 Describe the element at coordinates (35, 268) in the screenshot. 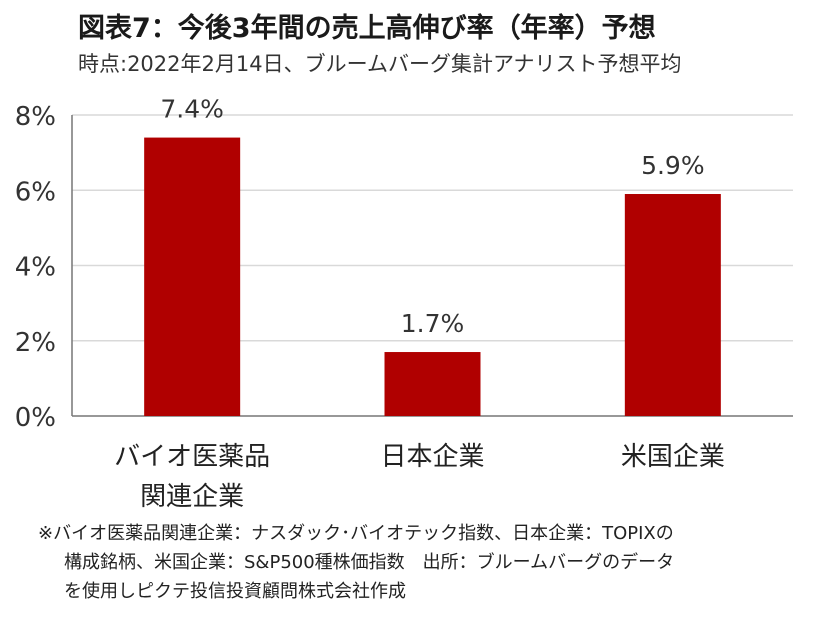

I see `y-tick-label: 4%` at that location.